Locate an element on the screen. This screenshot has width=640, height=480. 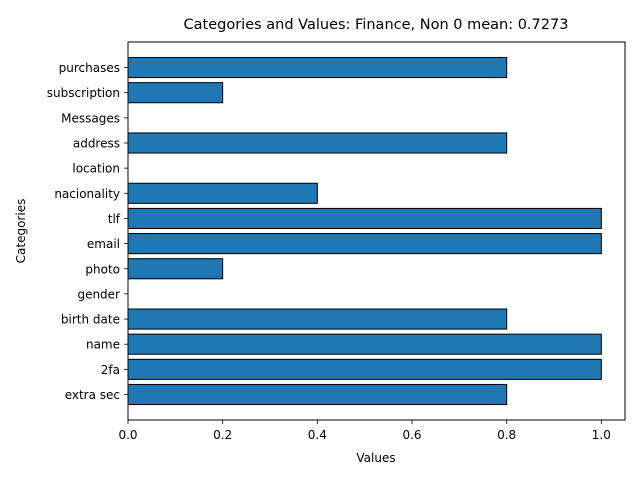
x-ticks-group: 0.0 0.2 0.4 0.6 0.8 1.0 is located at coordinates (364, 431).